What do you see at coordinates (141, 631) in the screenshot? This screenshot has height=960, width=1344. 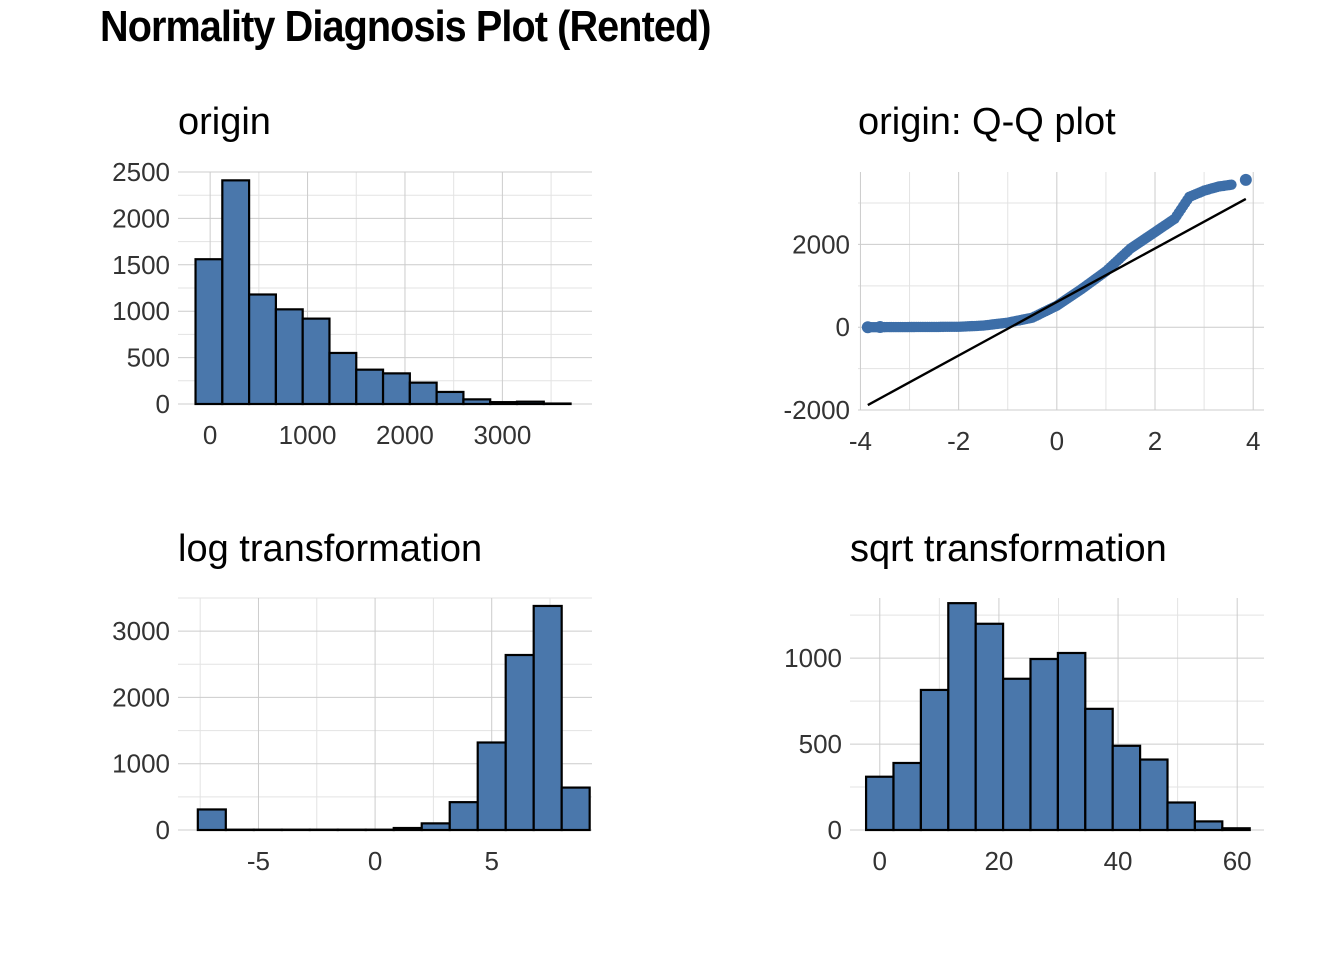 I see `y-tick-label: 3000` at bounding box center [141, 631].